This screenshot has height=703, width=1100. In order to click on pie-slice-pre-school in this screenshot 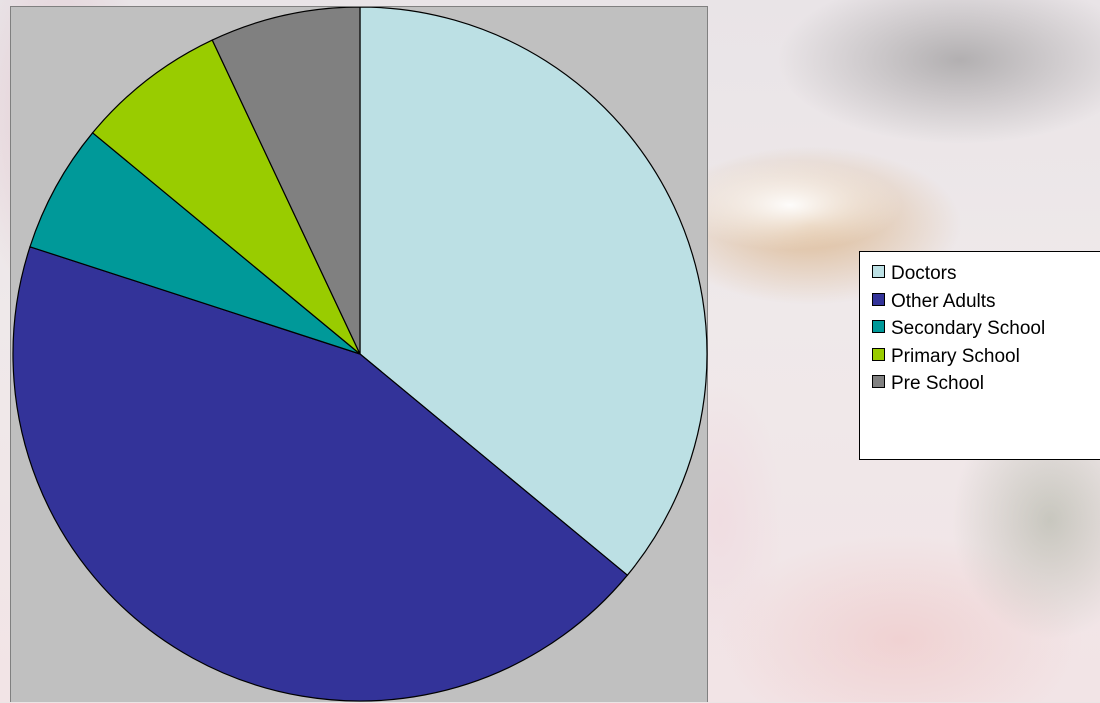, I will do `click(286, 181)`.